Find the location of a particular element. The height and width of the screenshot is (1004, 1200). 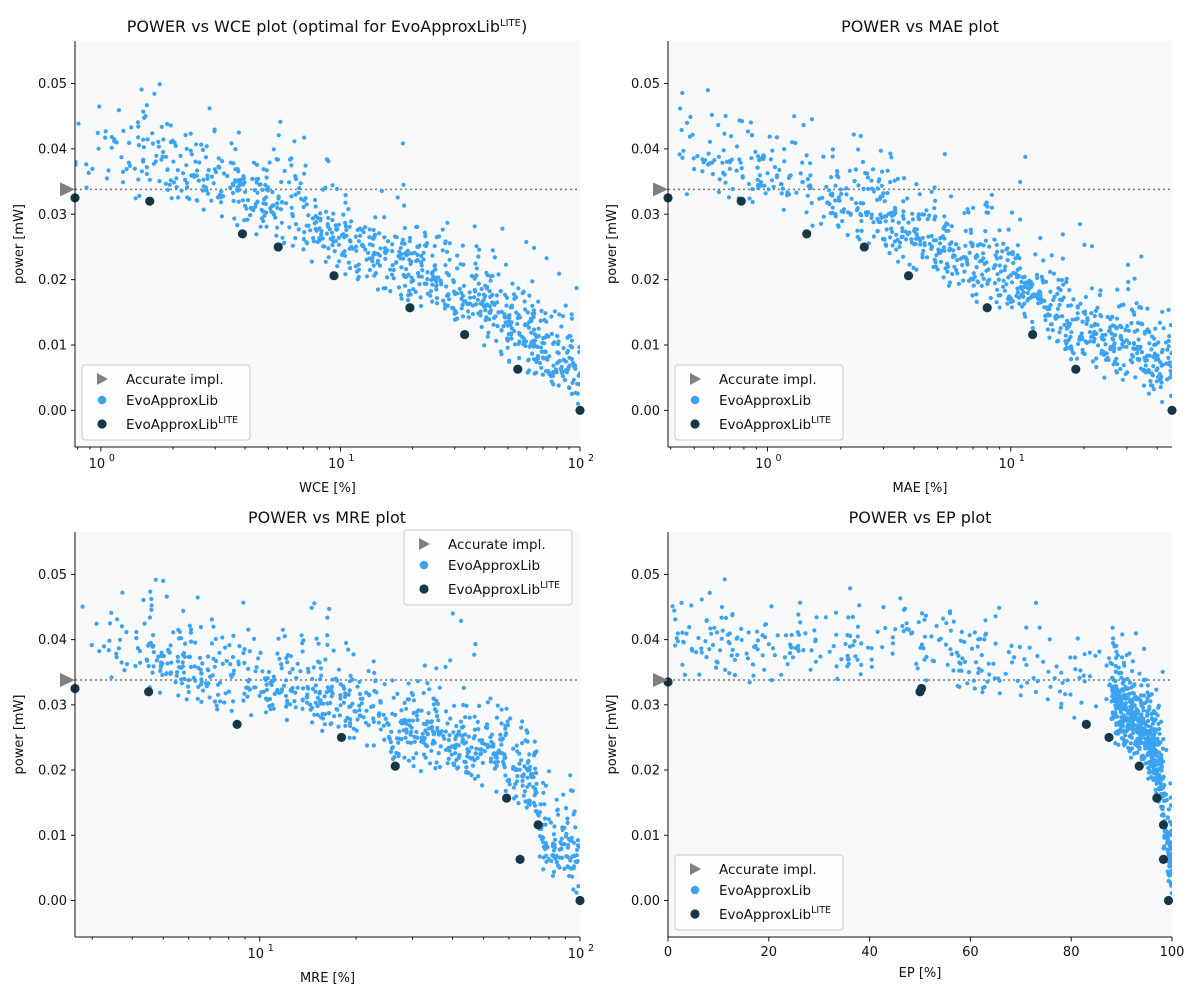

legend-lite-label: EvoApproxLibLITE is located at coordinates (182, 424).